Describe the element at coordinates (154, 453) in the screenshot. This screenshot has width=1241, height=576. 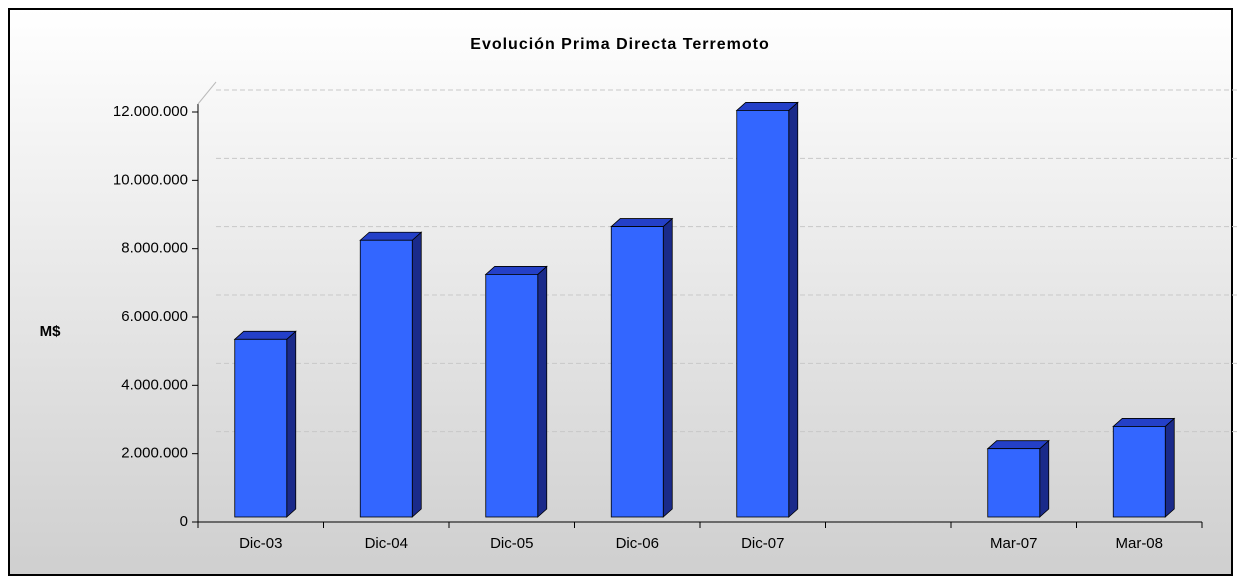
I see `y-tick-label: 2.000.000` at that location.